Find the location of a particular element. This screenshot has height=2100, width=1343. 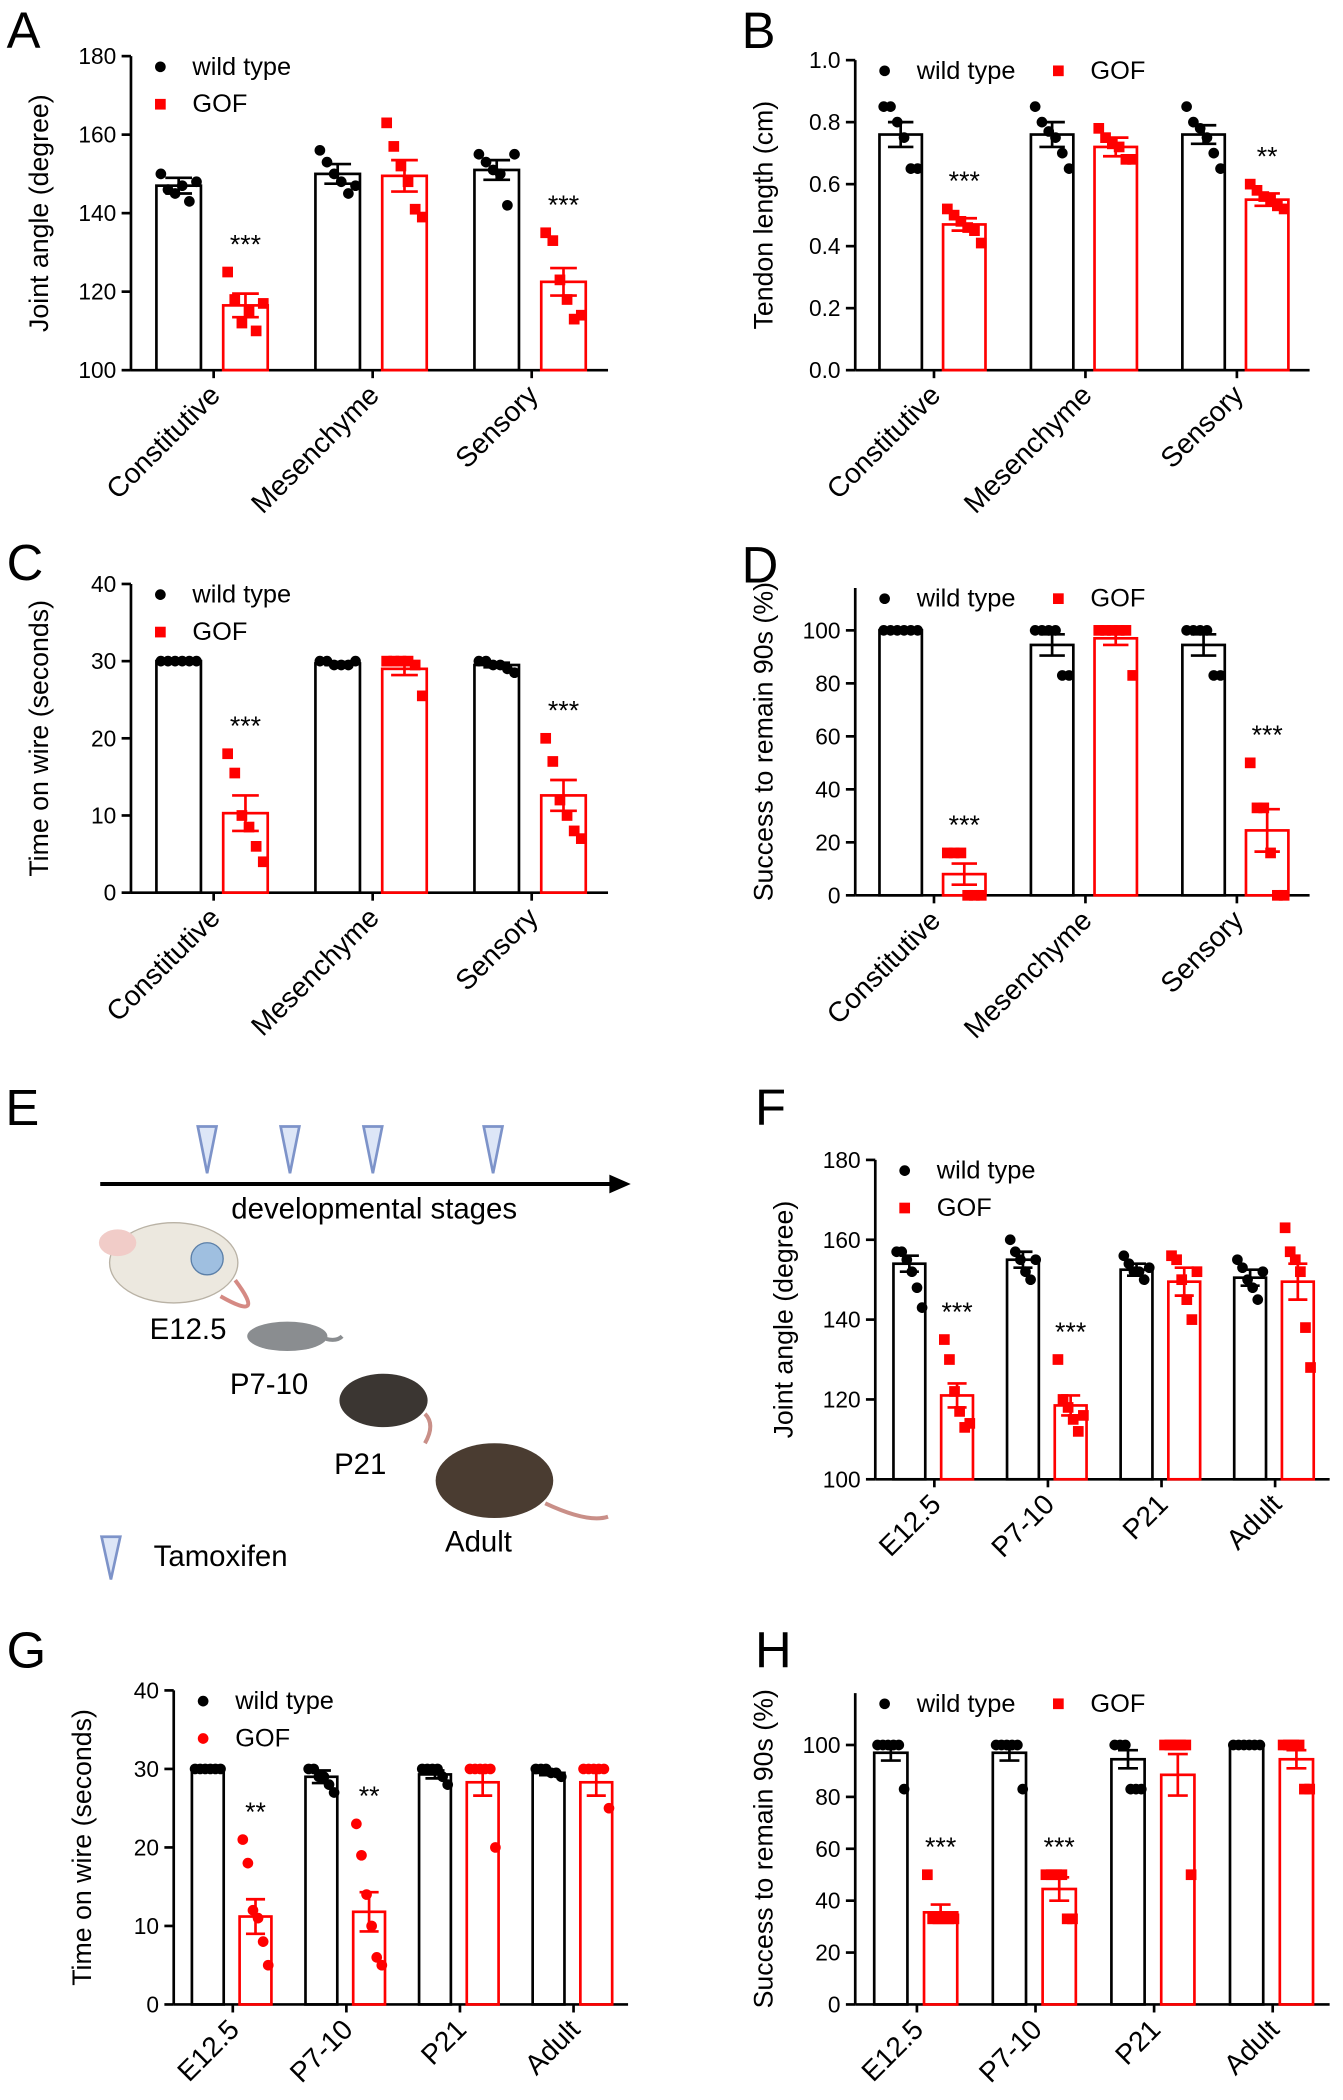

y-tick-label: 0.0 is located at coordinates (825, 370).